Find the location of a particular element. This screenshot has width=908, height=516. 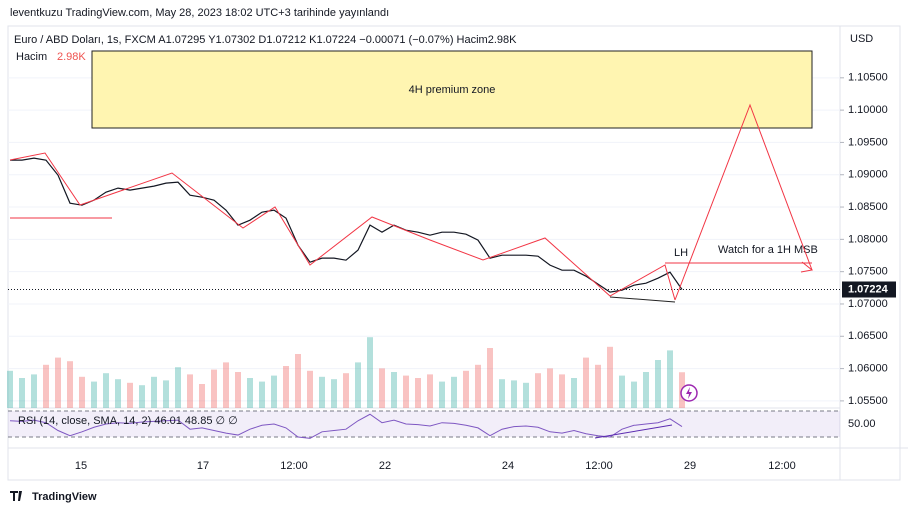

lh-label: LH is located at coordinates (681, 253).